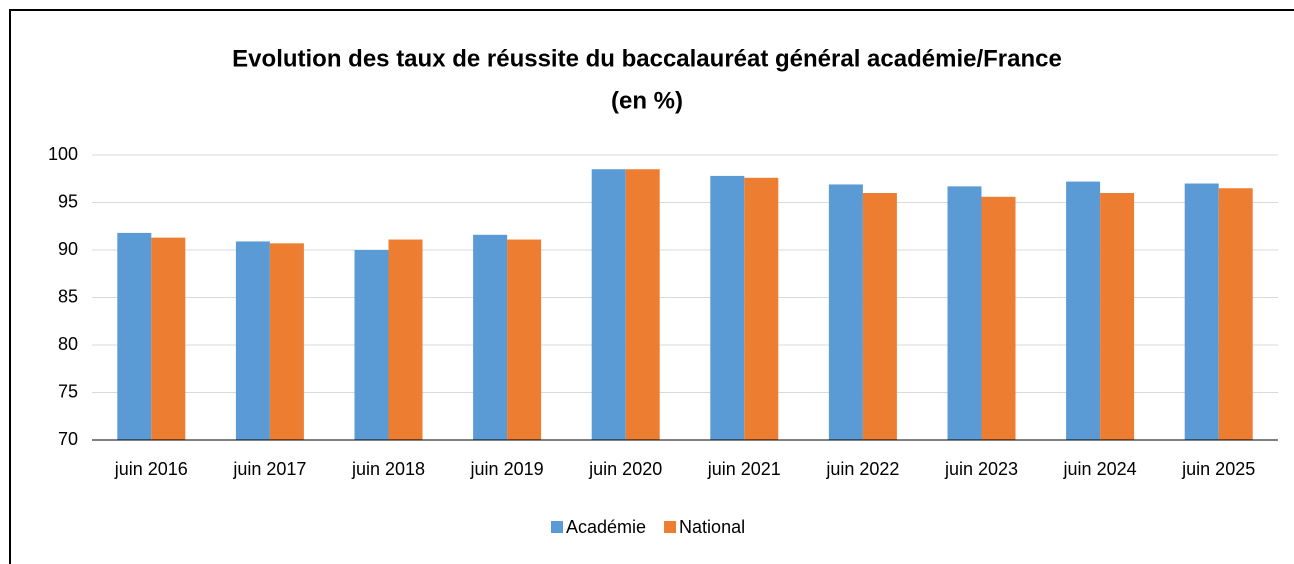  Describe the element at coordinates (68, 439) in the screenshot. I see `y-tick-label: 70` at that location.